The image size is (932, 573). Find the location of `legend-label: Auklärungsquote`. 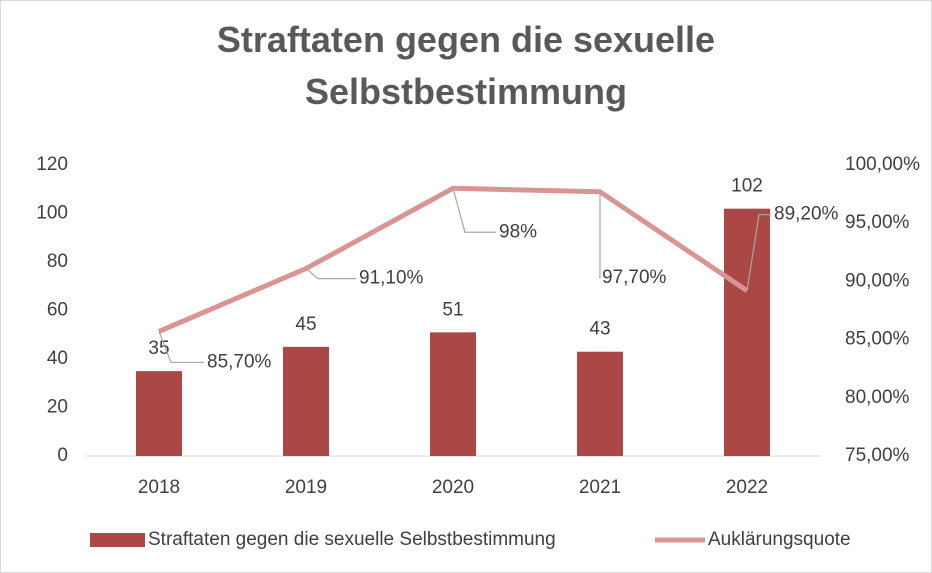

legend-label: Auklärungsquote is located at coordinates (779, 539).